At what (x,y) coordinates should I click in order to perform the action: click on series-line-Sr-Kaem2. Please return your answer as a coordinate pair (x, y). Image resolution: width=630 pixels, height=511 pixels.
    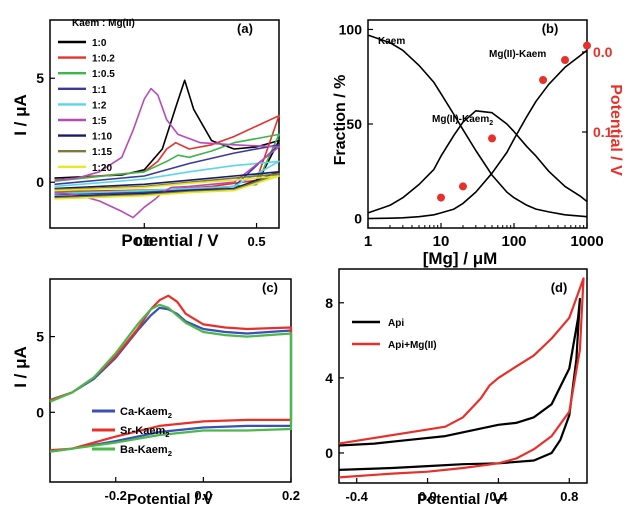
    Looking at the image, I should click on (171, 373).